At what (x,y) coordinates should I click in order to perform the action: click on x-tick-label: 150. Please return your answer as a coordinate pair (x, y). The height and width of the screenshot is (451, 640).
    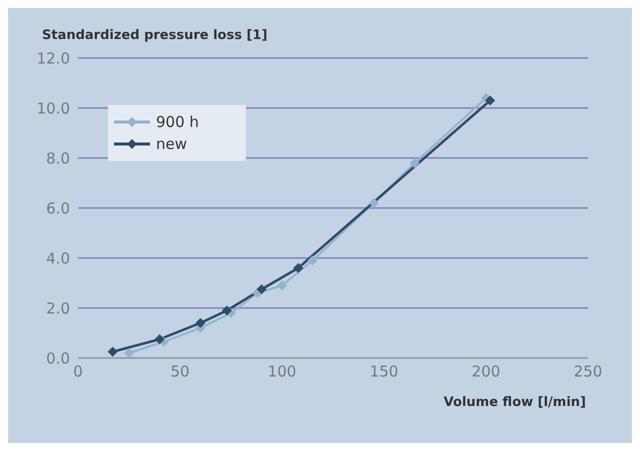
    Looking at the image, I should click on (384, 371).